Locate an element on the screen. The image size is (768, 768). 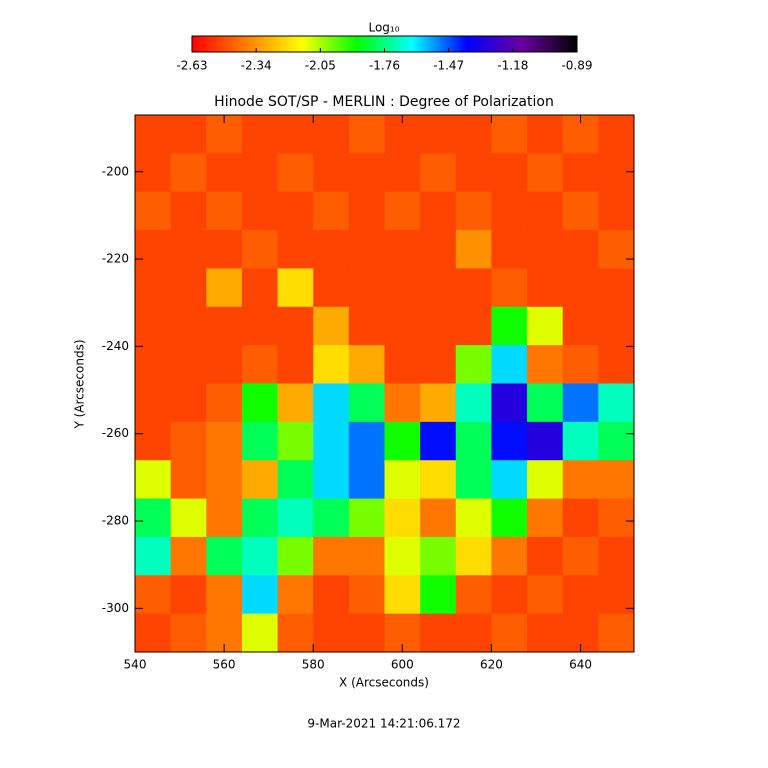
x-tick-label: 540 is located at coordinates (135, 665).